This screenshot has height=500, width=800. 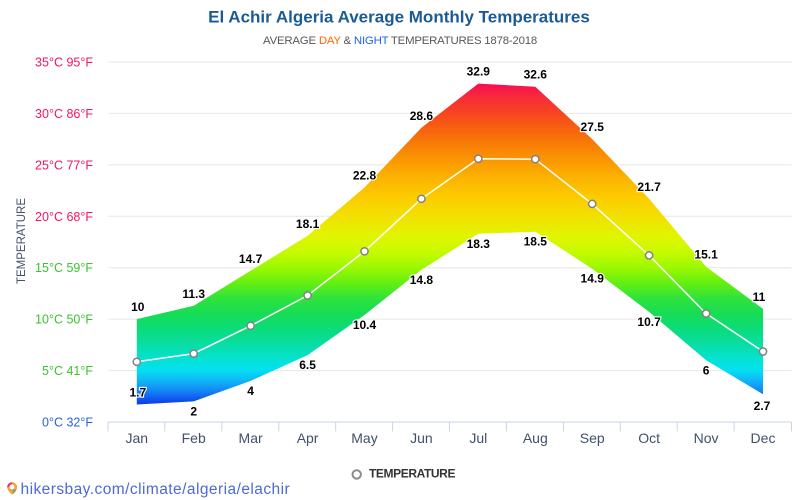 I want to click on svg-text: 2, so click(x=193, y=411).